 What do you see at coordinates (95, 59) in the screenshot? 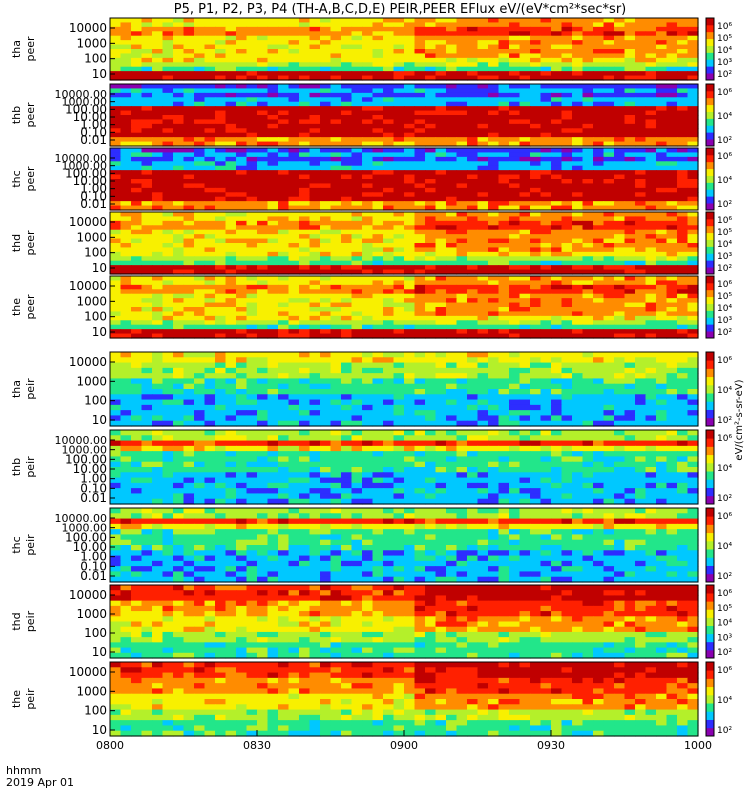
I see `y-tick-label: 100` at bounding box center [95, 59].